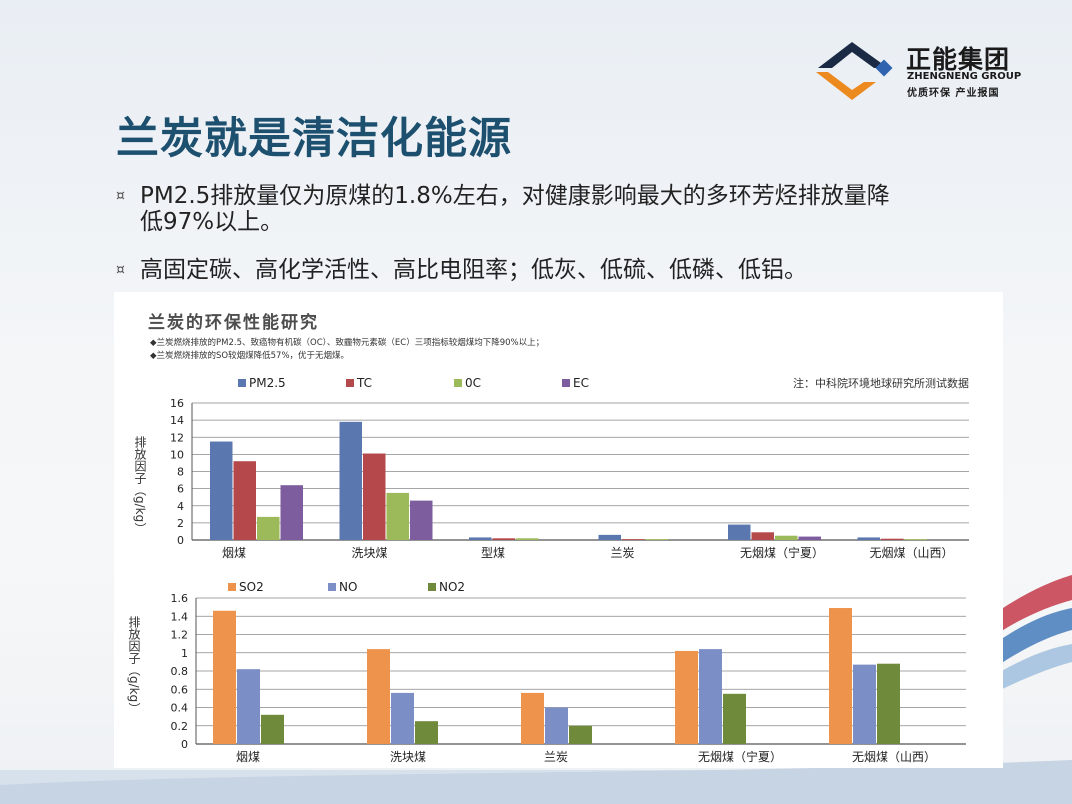  I want to click on y-tick-label: 4, so click(180, 506).